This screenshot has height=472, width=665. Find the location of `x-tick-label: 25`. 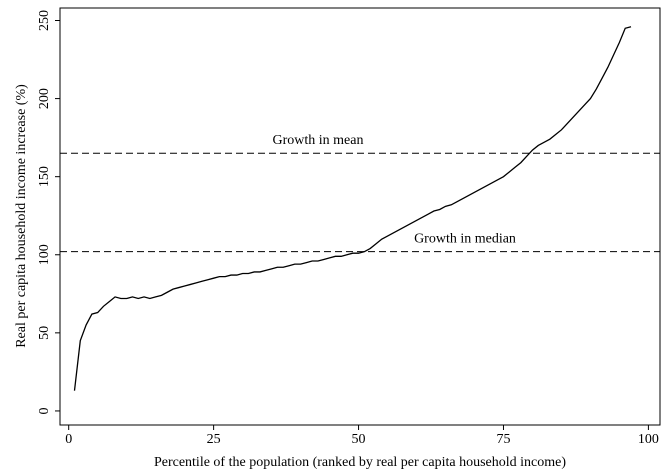

x-tick-label: 25 is located at coordinates (214, 439).